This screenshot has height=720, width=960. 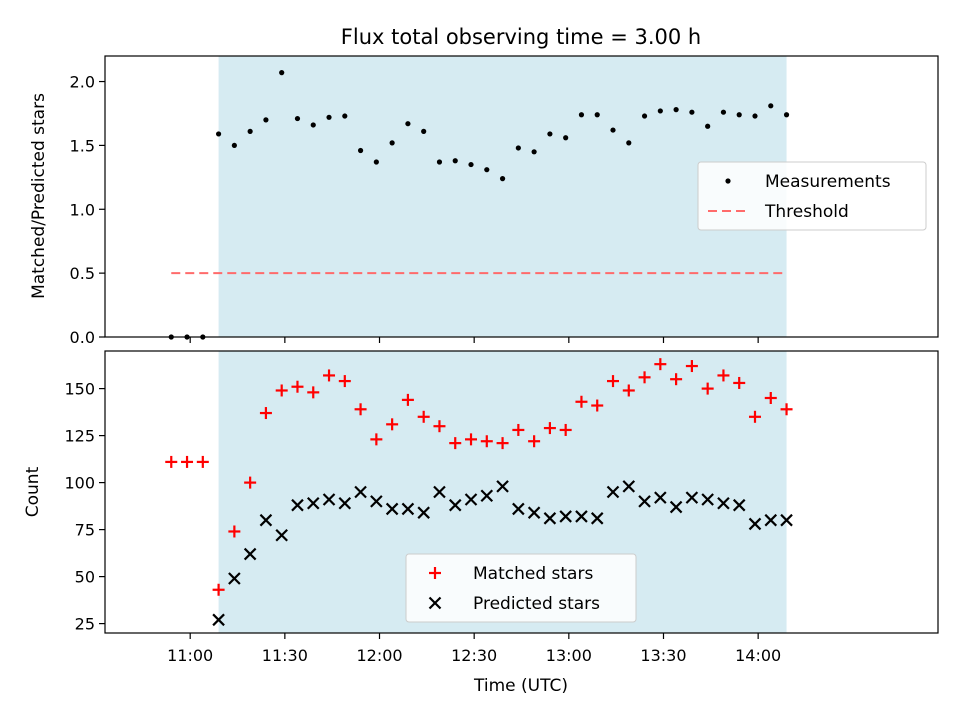 I want to click on legend-threshold-label: Threshold, so click(x=806, y=212).